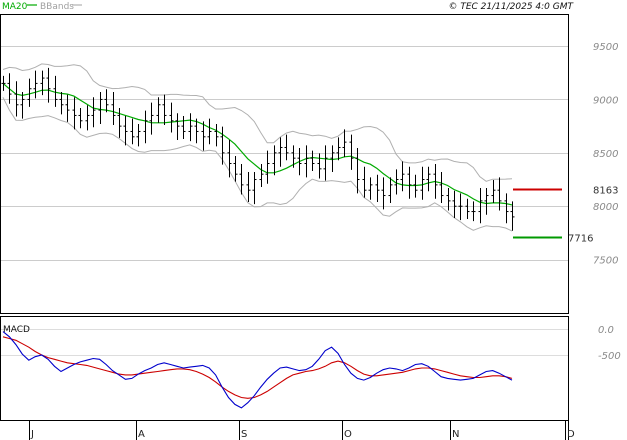 The width and height of the screenshot is (627, 440). Describe the element at coordinates (32, 434) in the screenshot. I see `x-tick-label: J` at that location.